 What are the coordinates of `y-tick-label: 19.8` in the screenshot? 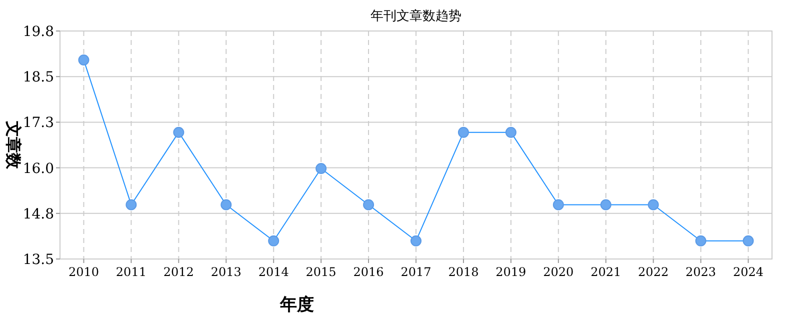 It's located at (38, 32).